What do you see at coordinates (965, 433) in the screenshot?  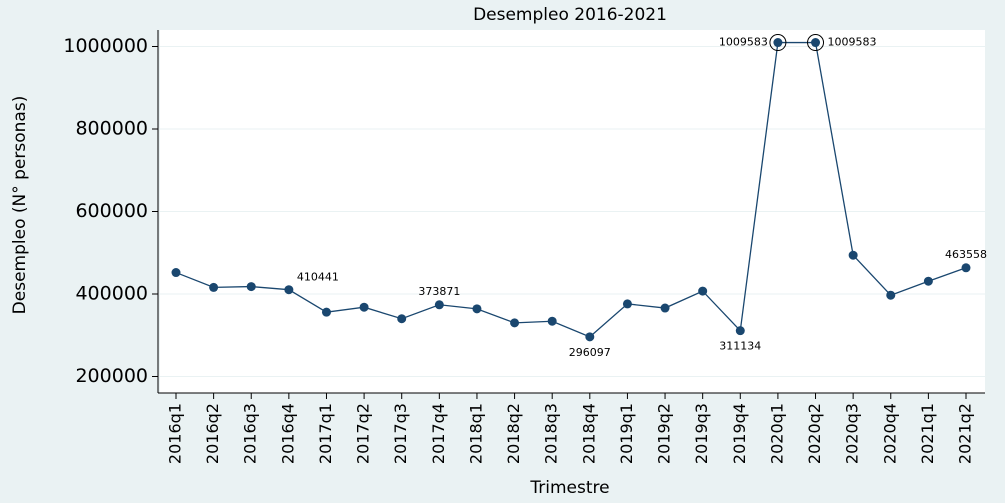 I see `x-tick-label: 2021q2` at bounding box center [965, 433].